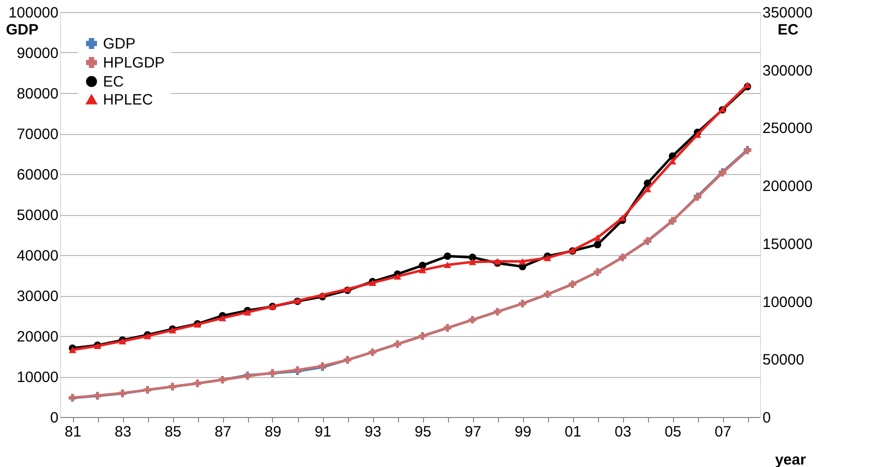 The image size is (880, 467). Describe the element at coordinates (783, 360) in the screenshot. I see `y2-tick-label: 50000` at that location.